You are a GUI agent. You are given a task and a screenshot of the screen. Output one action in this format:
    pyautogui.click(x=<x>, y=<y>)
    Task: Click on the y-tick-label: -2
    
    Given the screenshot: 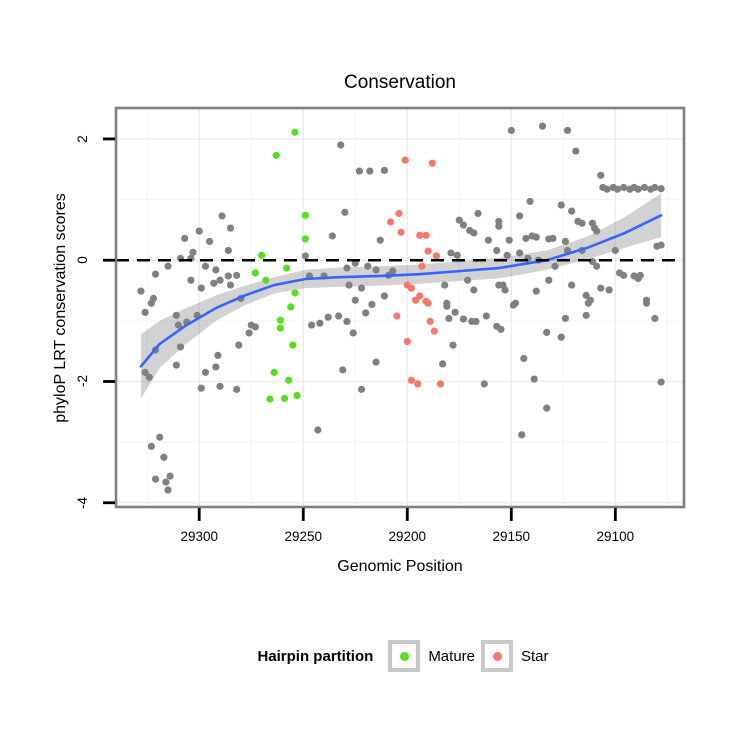 What is the action you would take?
    pyautogui.click(x=82, y=381)
    